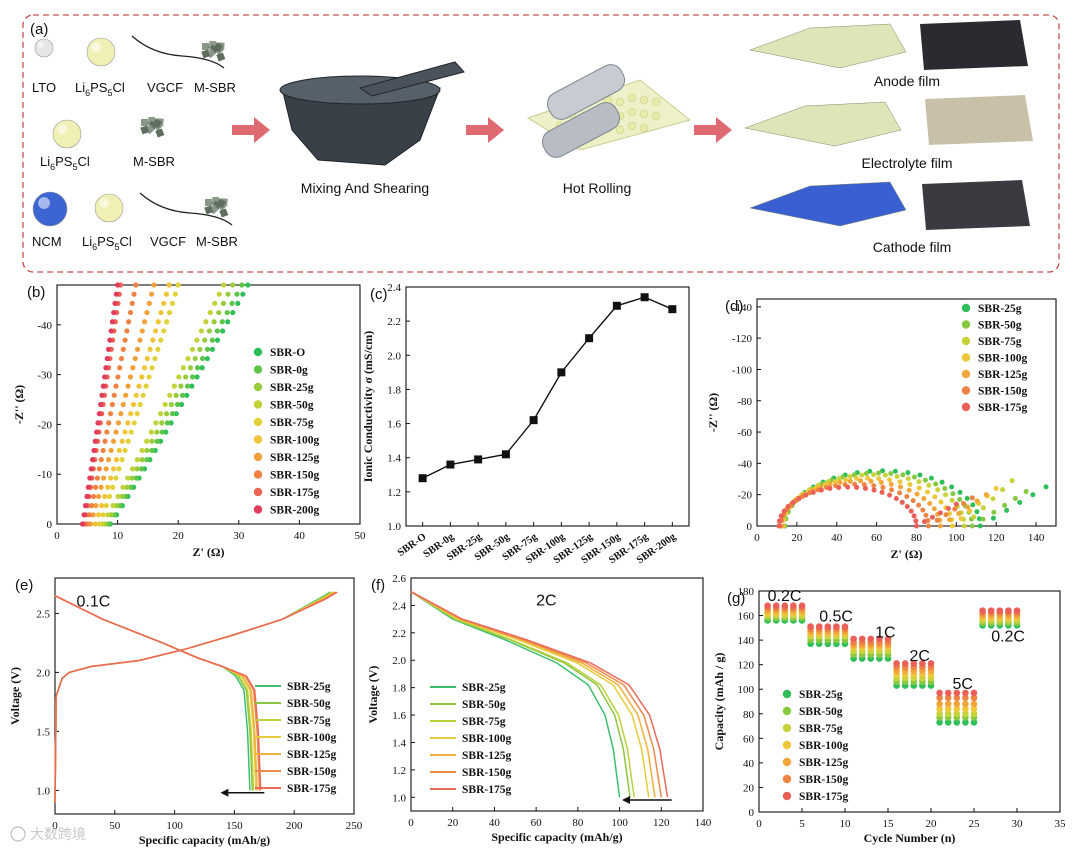 This screenshot has width=1080, height=860. I want to click on plot-frame, so click(909, 701).